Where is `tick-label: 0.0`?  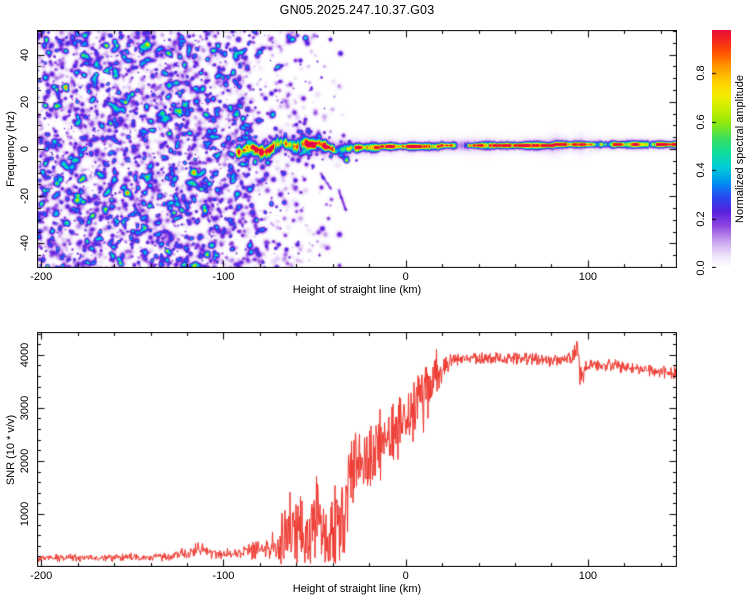
tick-label: 0.0 is located at coordinates (701, 268).